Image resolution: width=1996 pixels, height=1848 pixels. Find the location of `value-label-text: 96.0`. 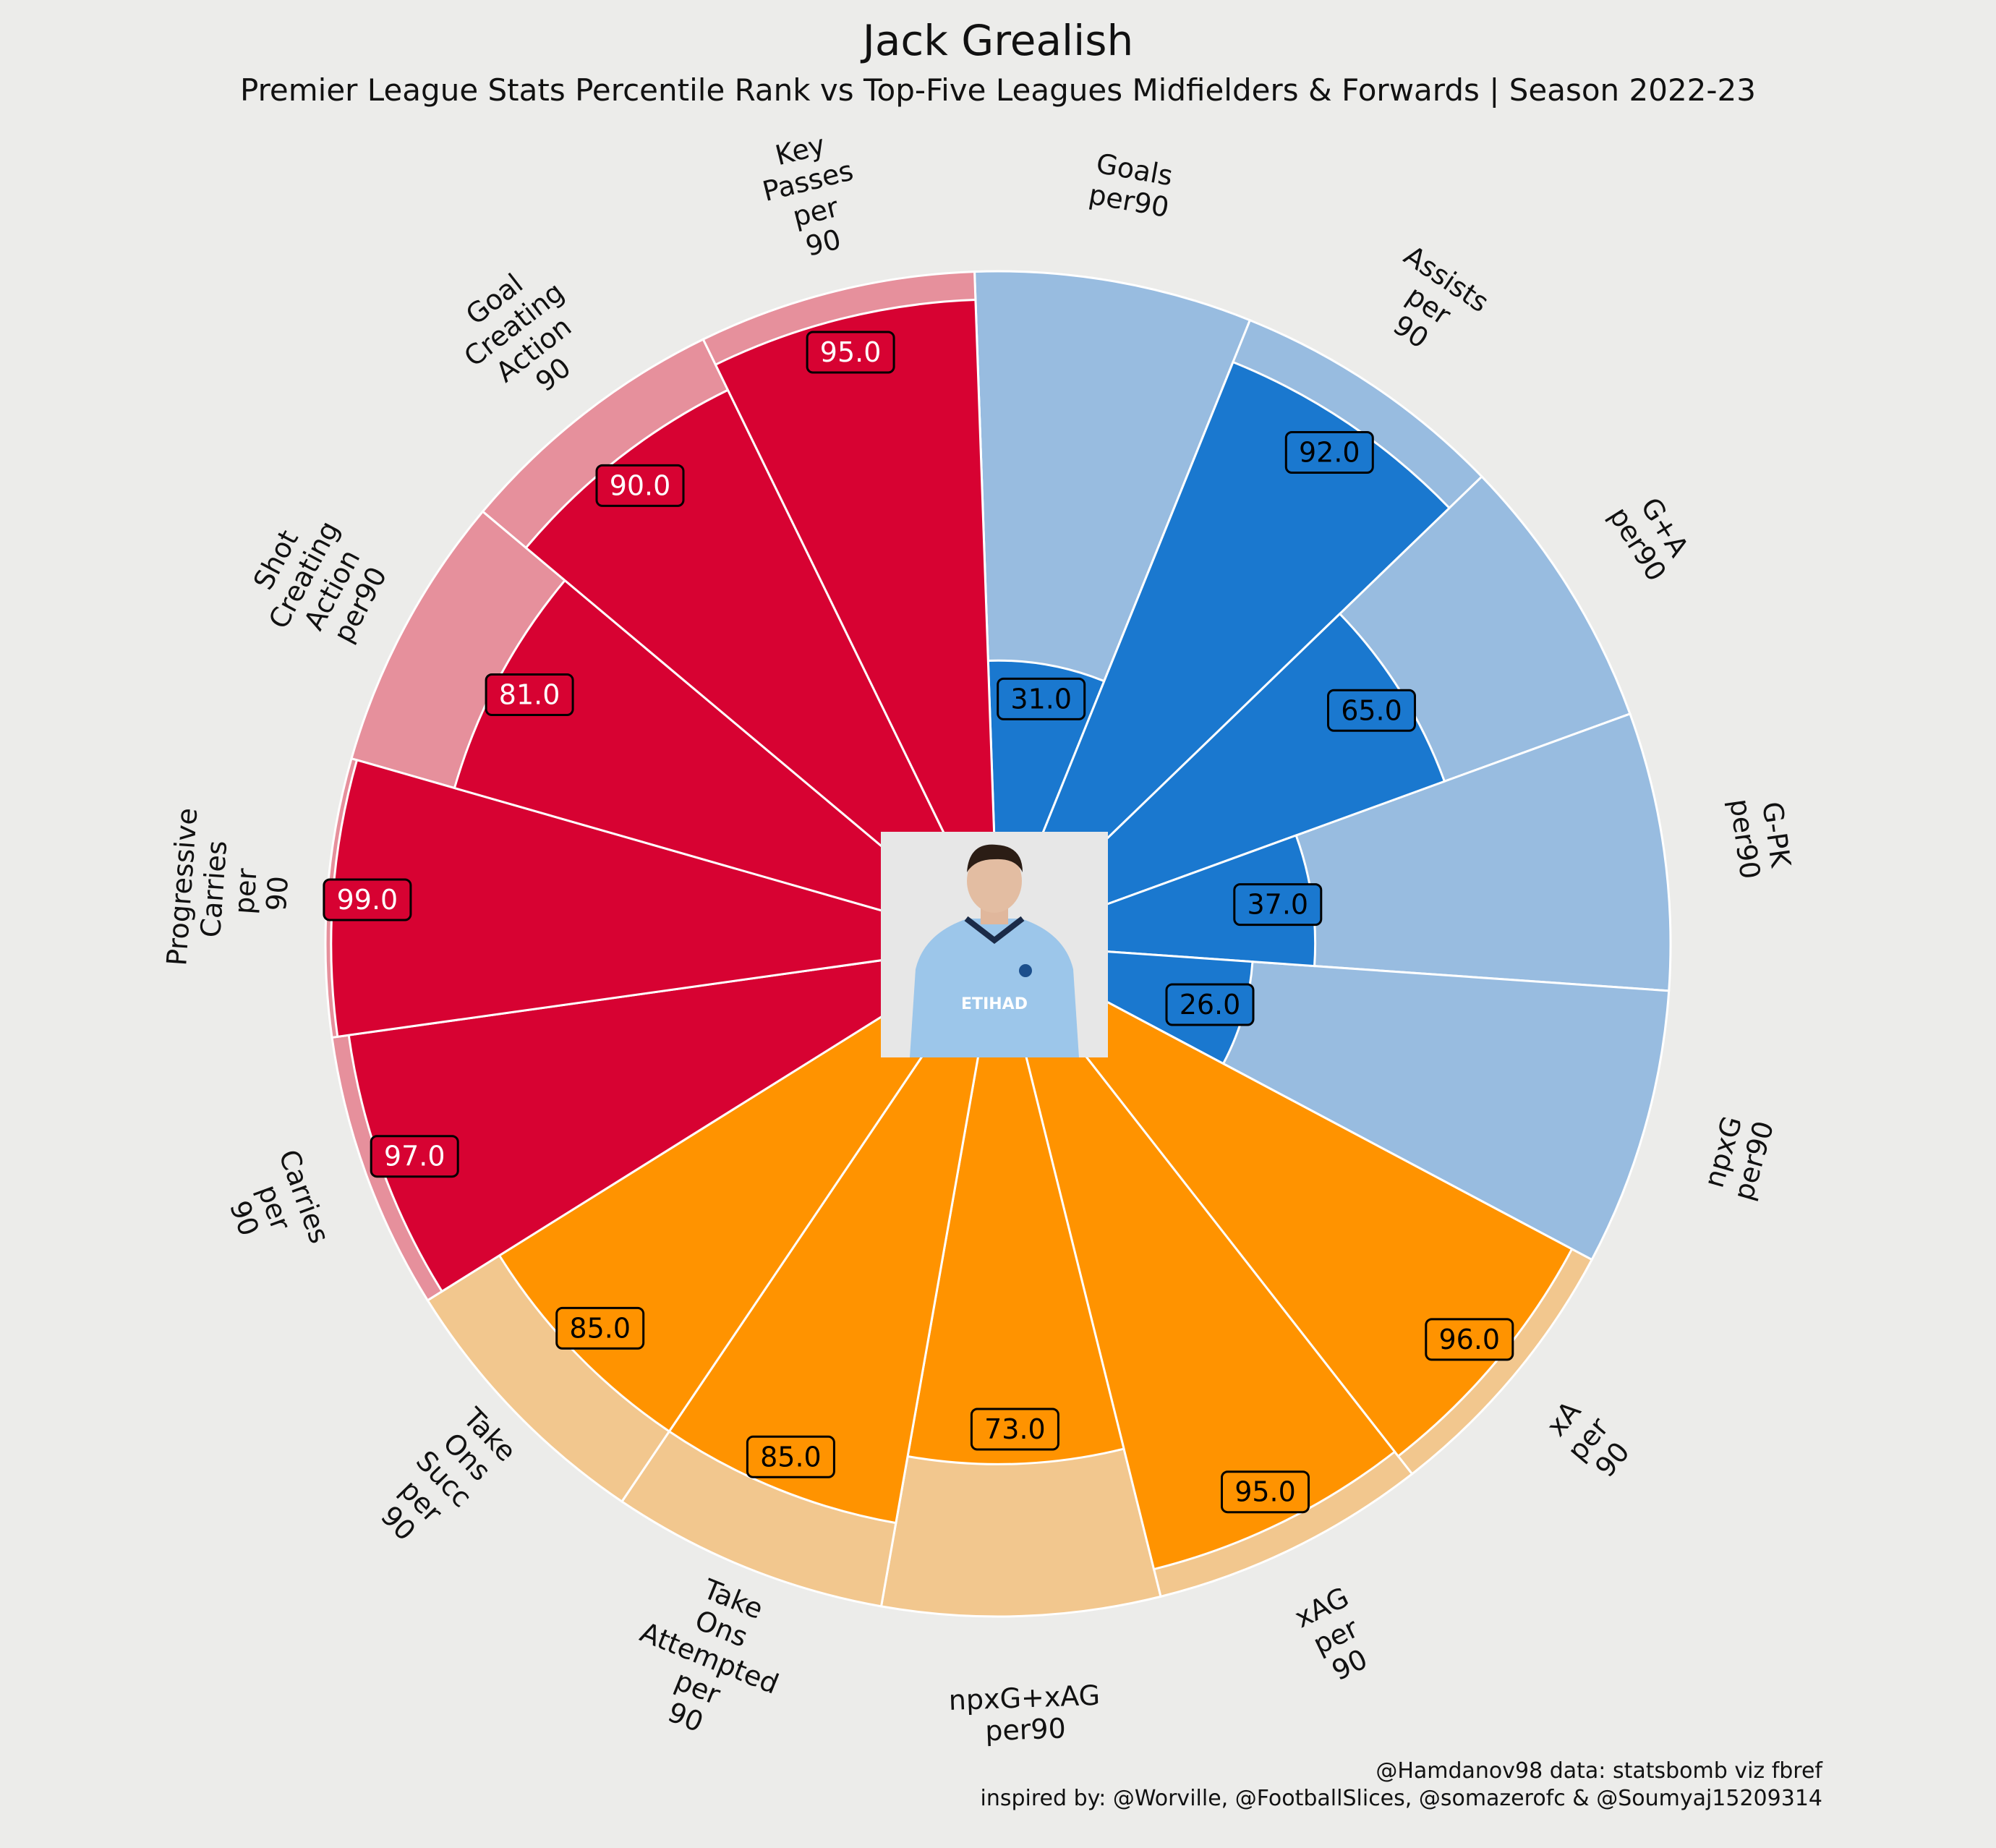

value-label-text: 96.0 is located at coordinates (1469, 1339).